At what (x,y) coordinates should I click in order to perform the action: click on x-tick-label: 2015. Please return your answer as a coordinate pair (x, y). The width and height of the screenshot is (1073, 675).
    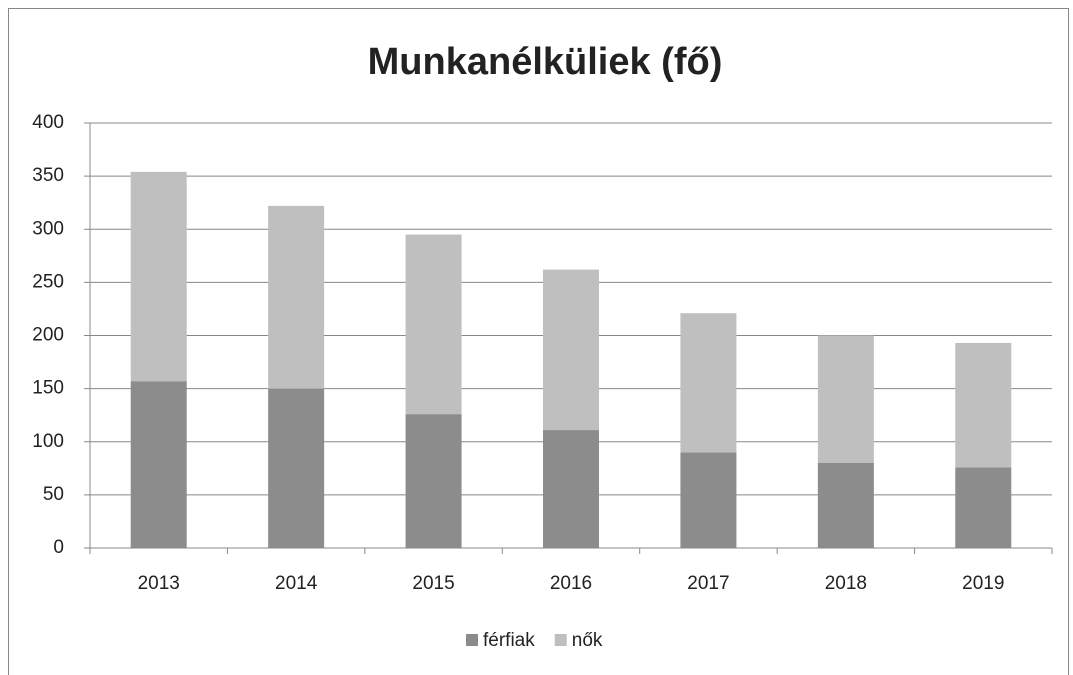
    Looking at the image, I should click on (433, 583).